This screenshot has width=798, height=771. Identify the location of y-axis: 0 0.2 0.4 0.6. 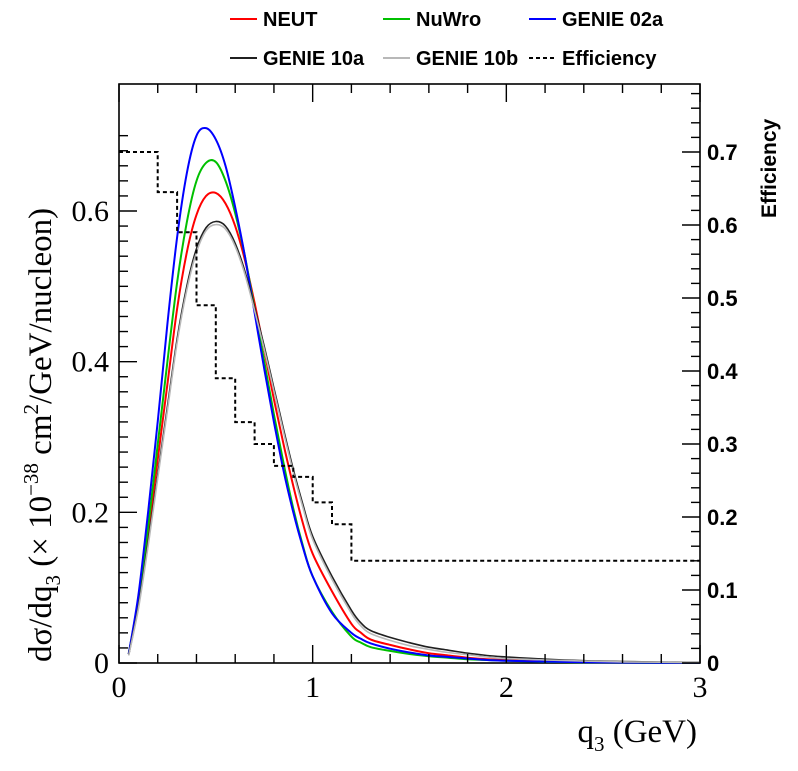
(104, 407).